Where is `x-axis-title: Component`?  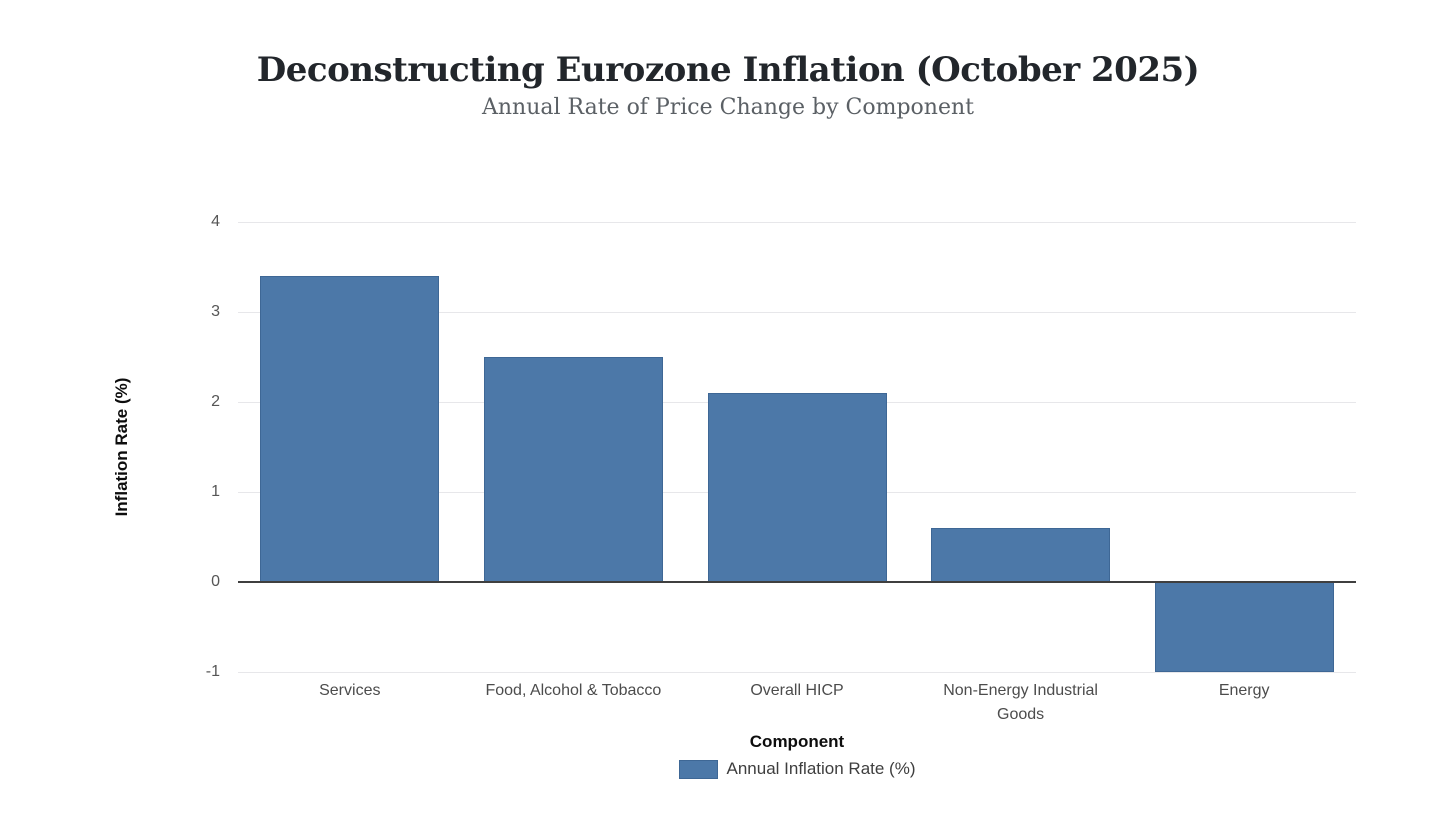 x-axis-title: Component is located at coordinates (797, 741).